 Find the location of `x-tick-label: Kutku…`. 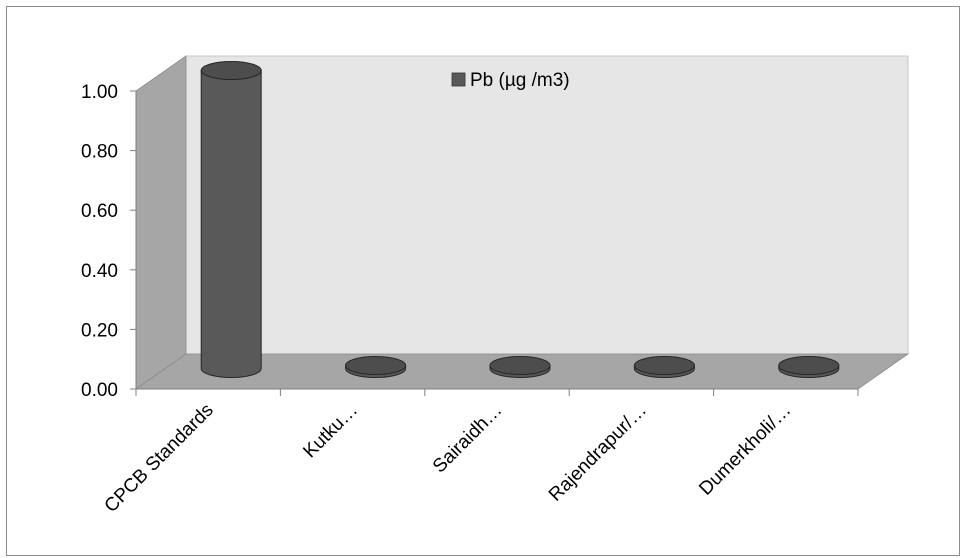

x-tick-label: Kutku… is located at coordinates (330, 431).